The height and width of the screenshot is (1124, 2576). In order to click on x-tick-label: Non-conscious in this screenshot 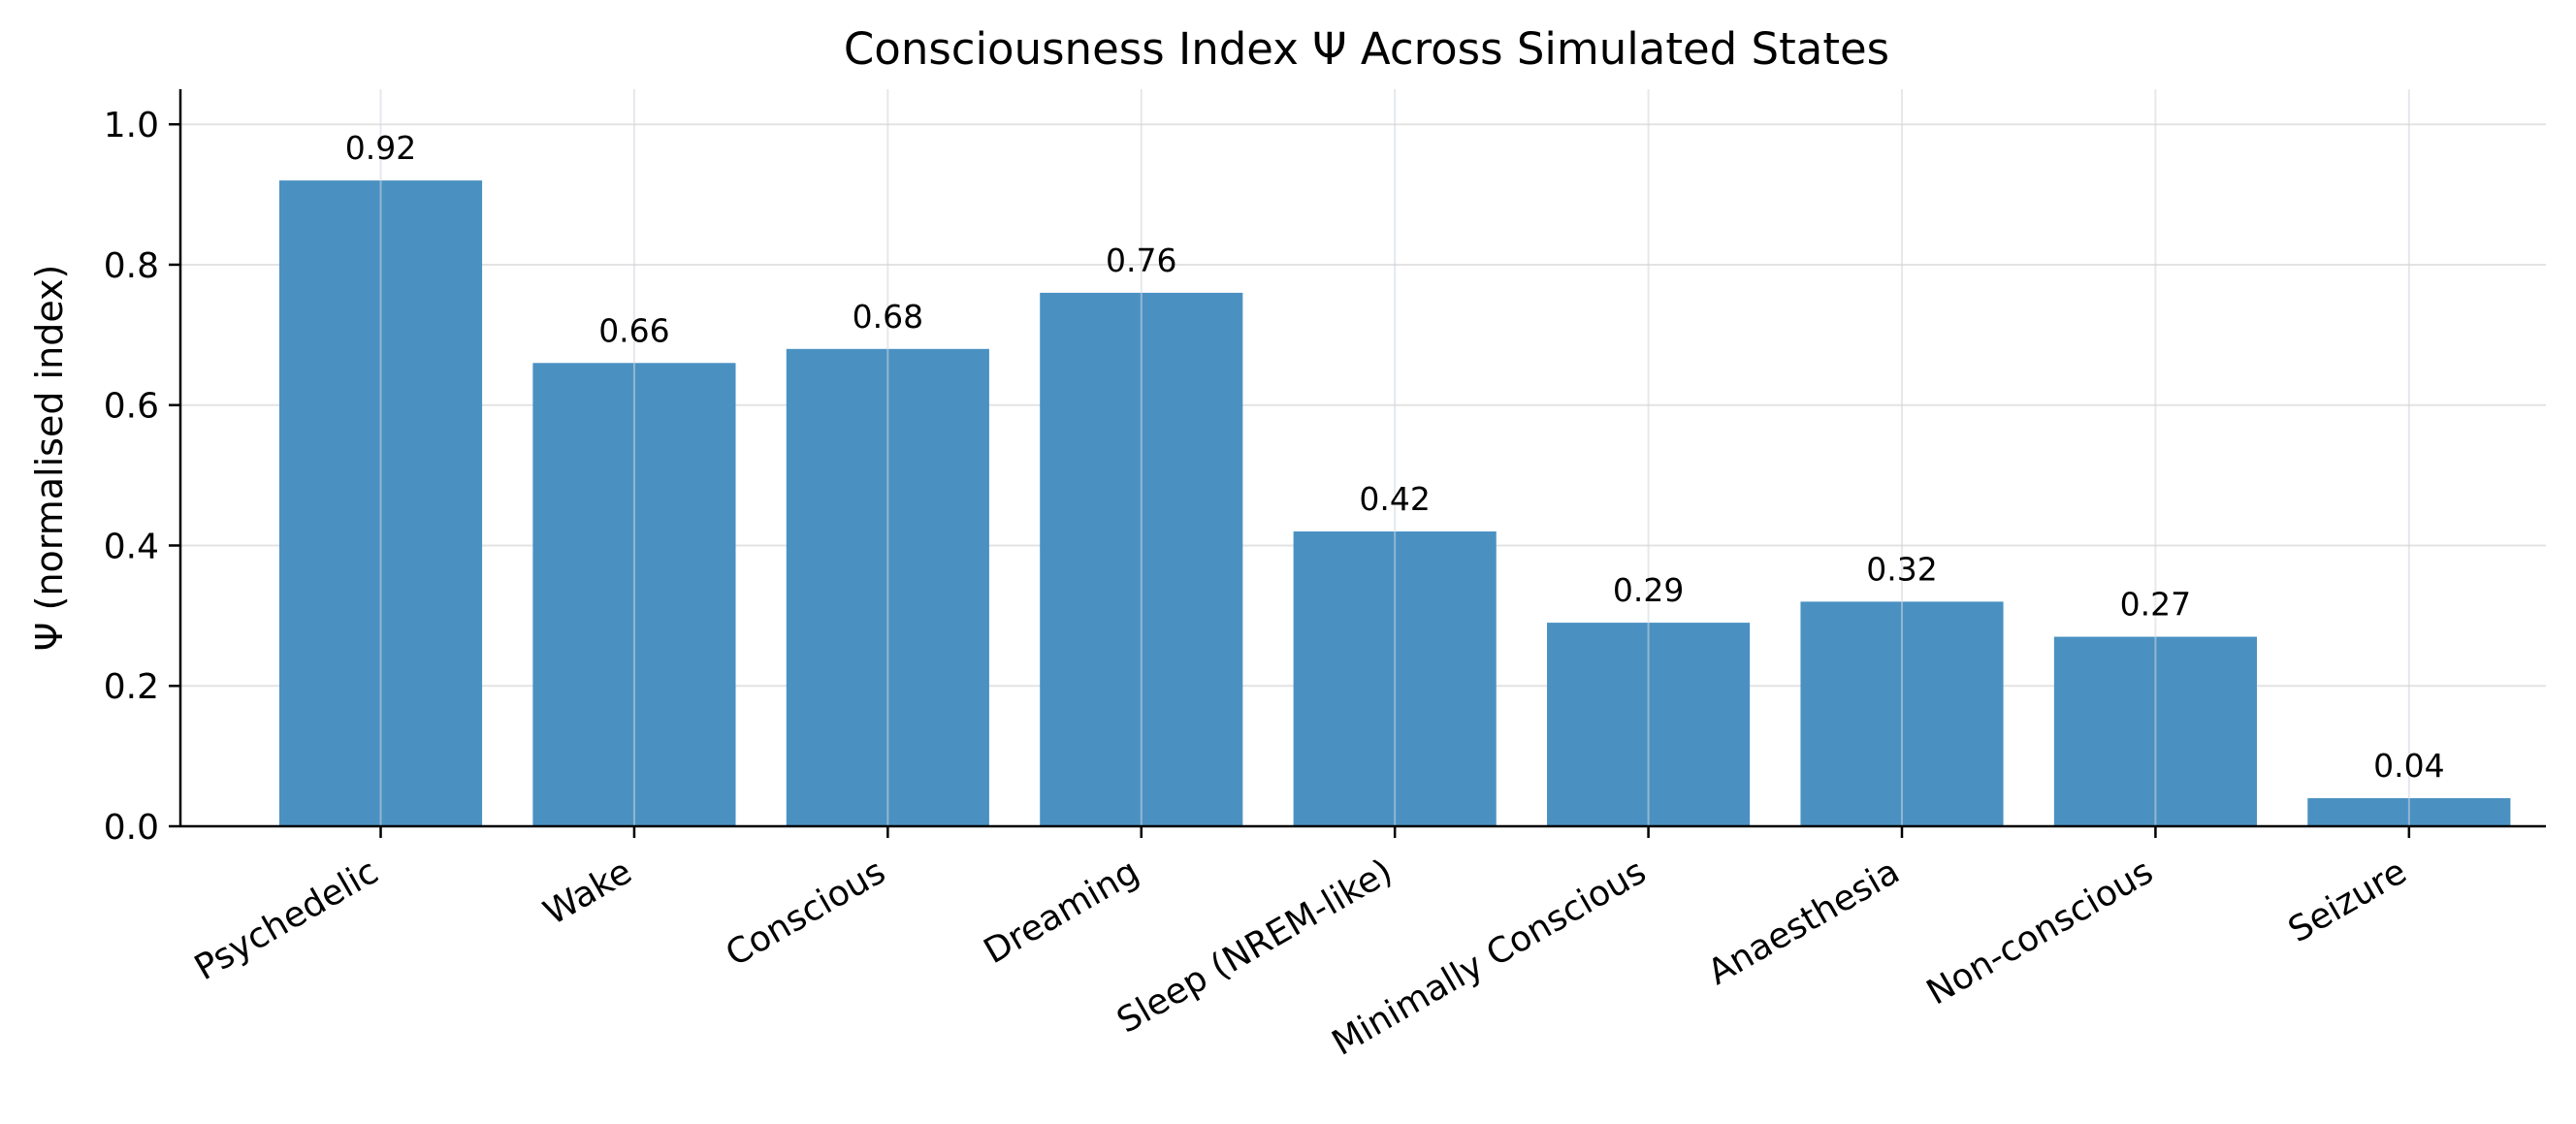, I will do `click(2040, 931)`.